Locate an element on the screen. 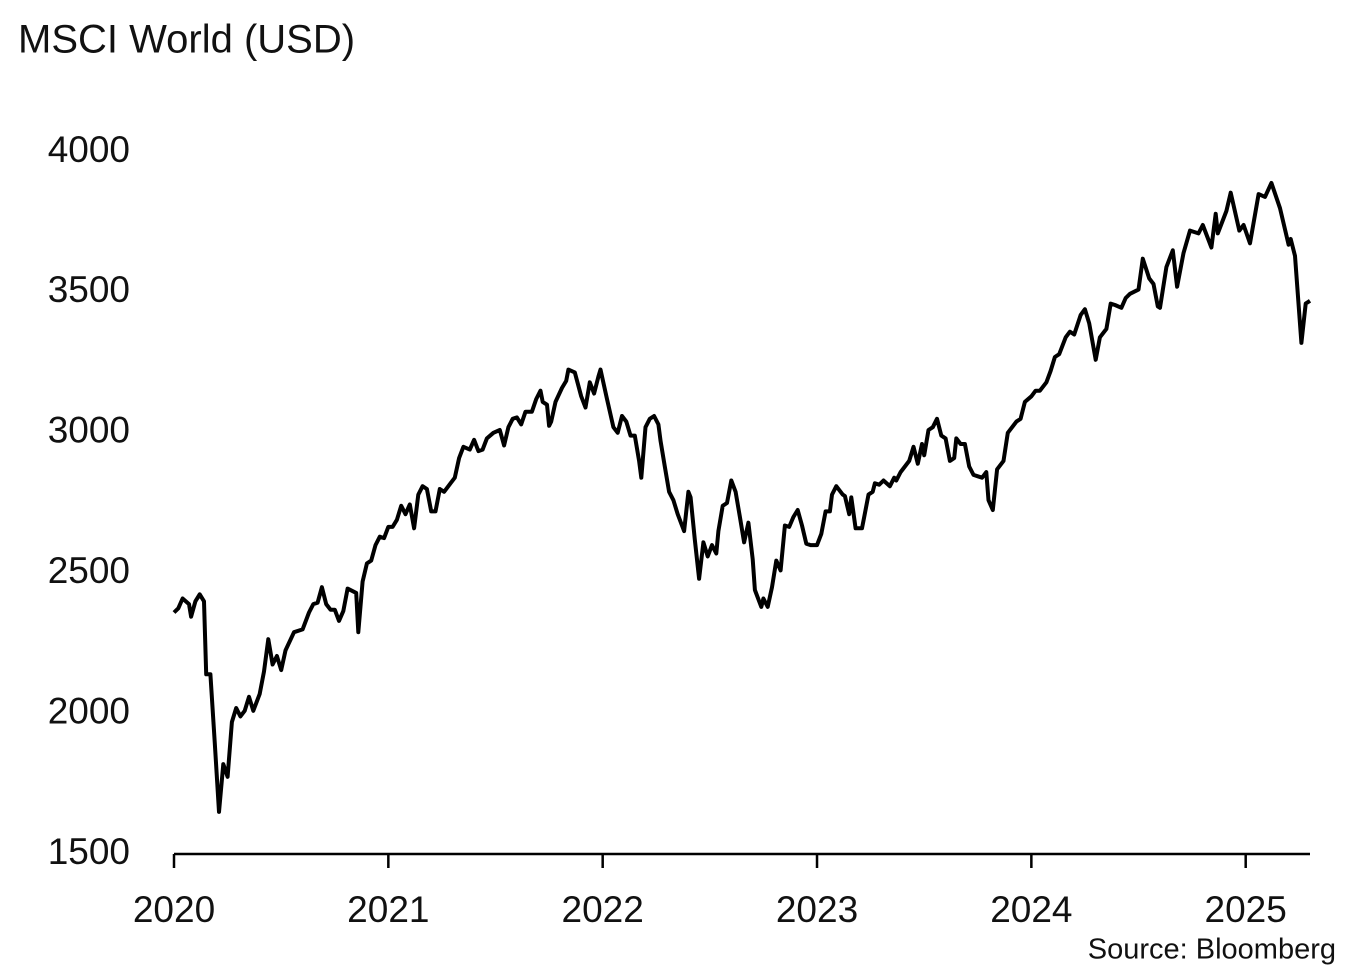 The height and width of the screenshot is (974, 1362). y-tick-label: 3000 is located at coordinates (89, 430).